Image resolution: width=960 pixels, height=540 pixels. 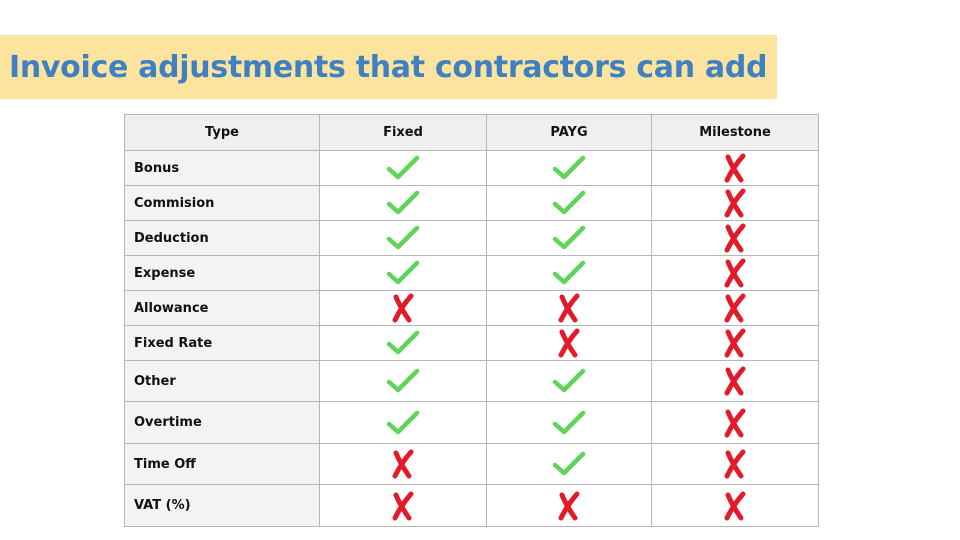 I want to click on table-row: Time Off, so click(x=471, y=464).